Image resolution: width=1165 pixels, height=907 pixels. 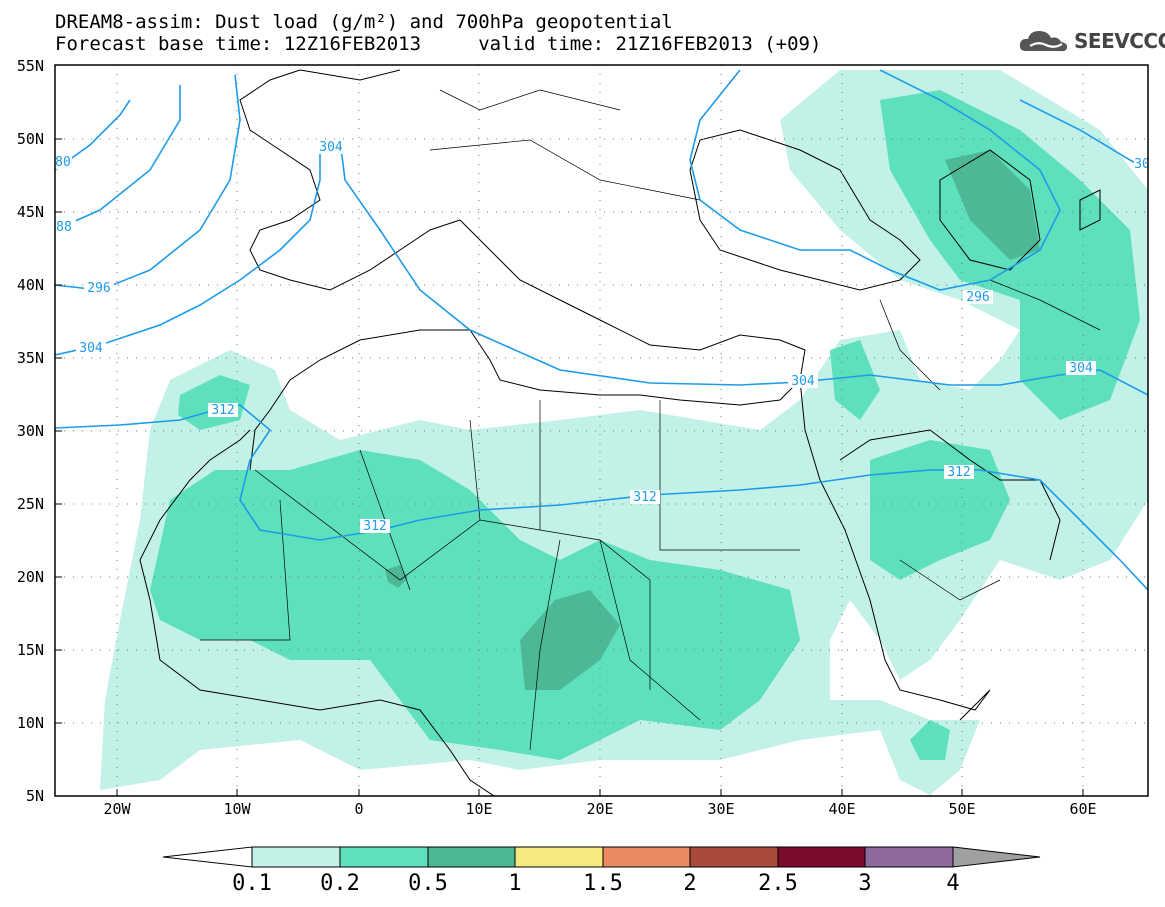 What do you see at coordinates (600, 809) in the screenshot?
I see `lon-label: 20E` at bounding box center [600, 809].